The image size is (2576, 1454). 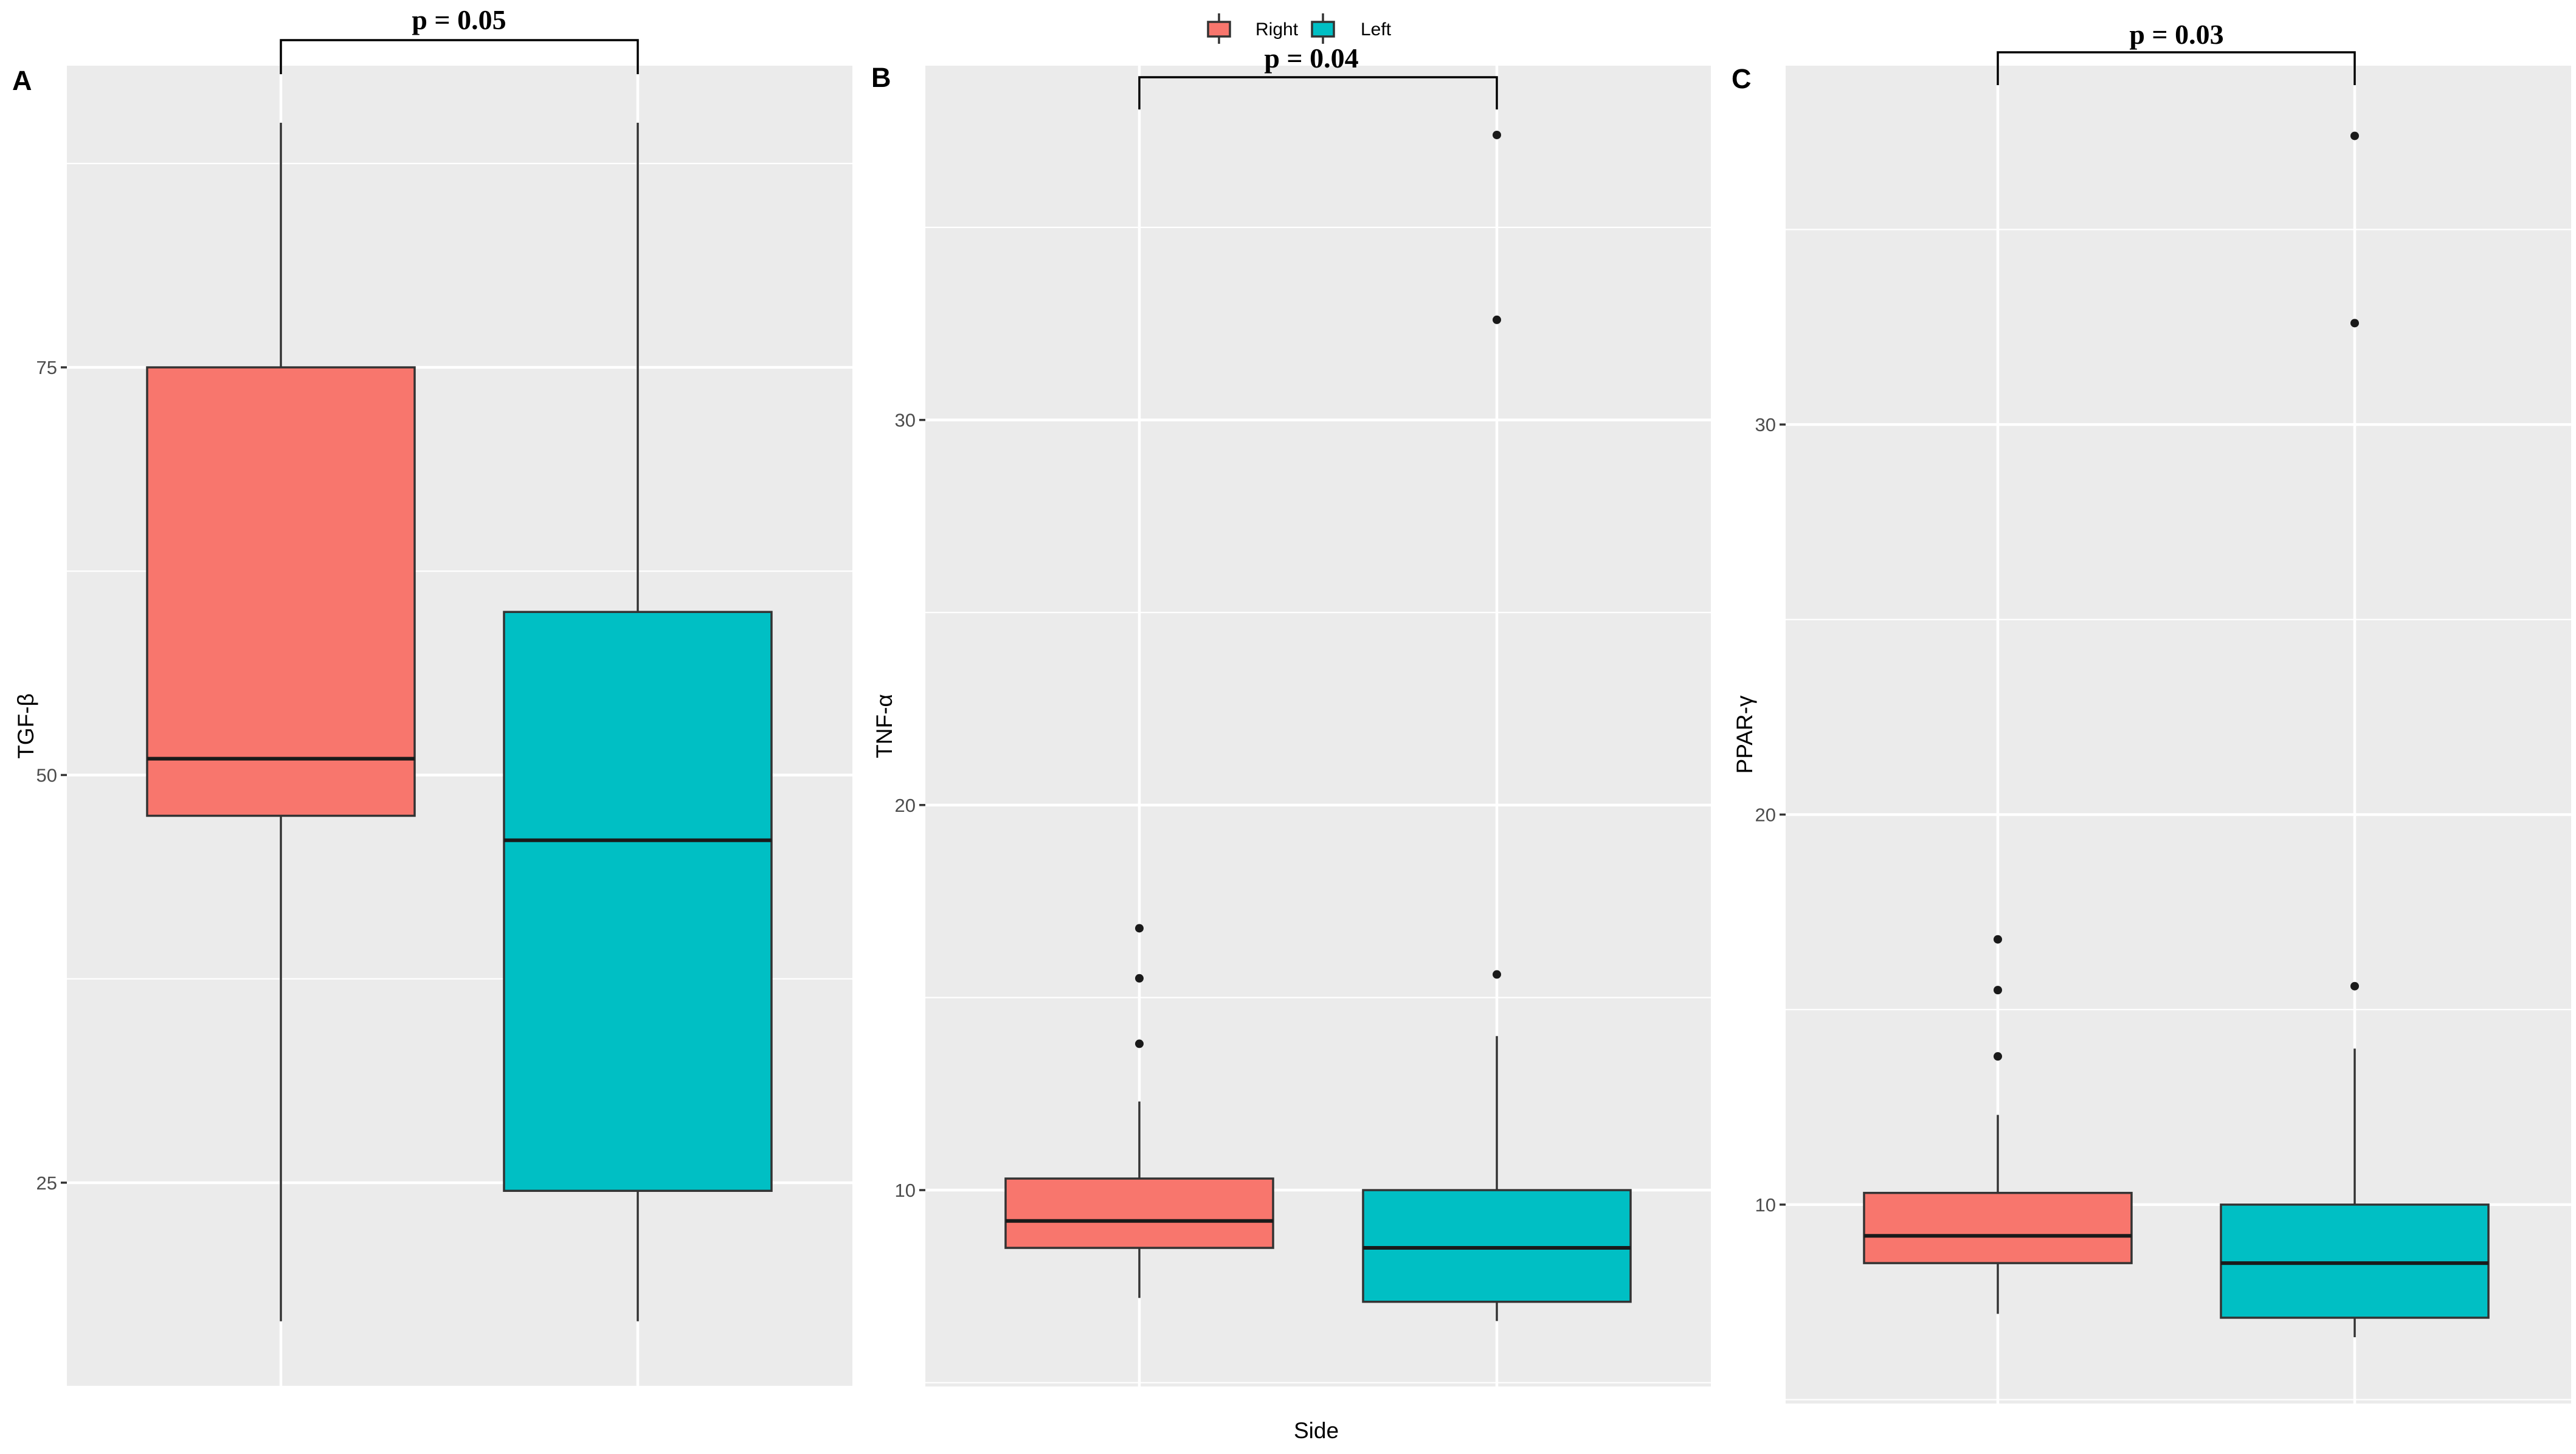 I want to click on panel-a-ylabel: TGF-β, so click(x=26, y=726).